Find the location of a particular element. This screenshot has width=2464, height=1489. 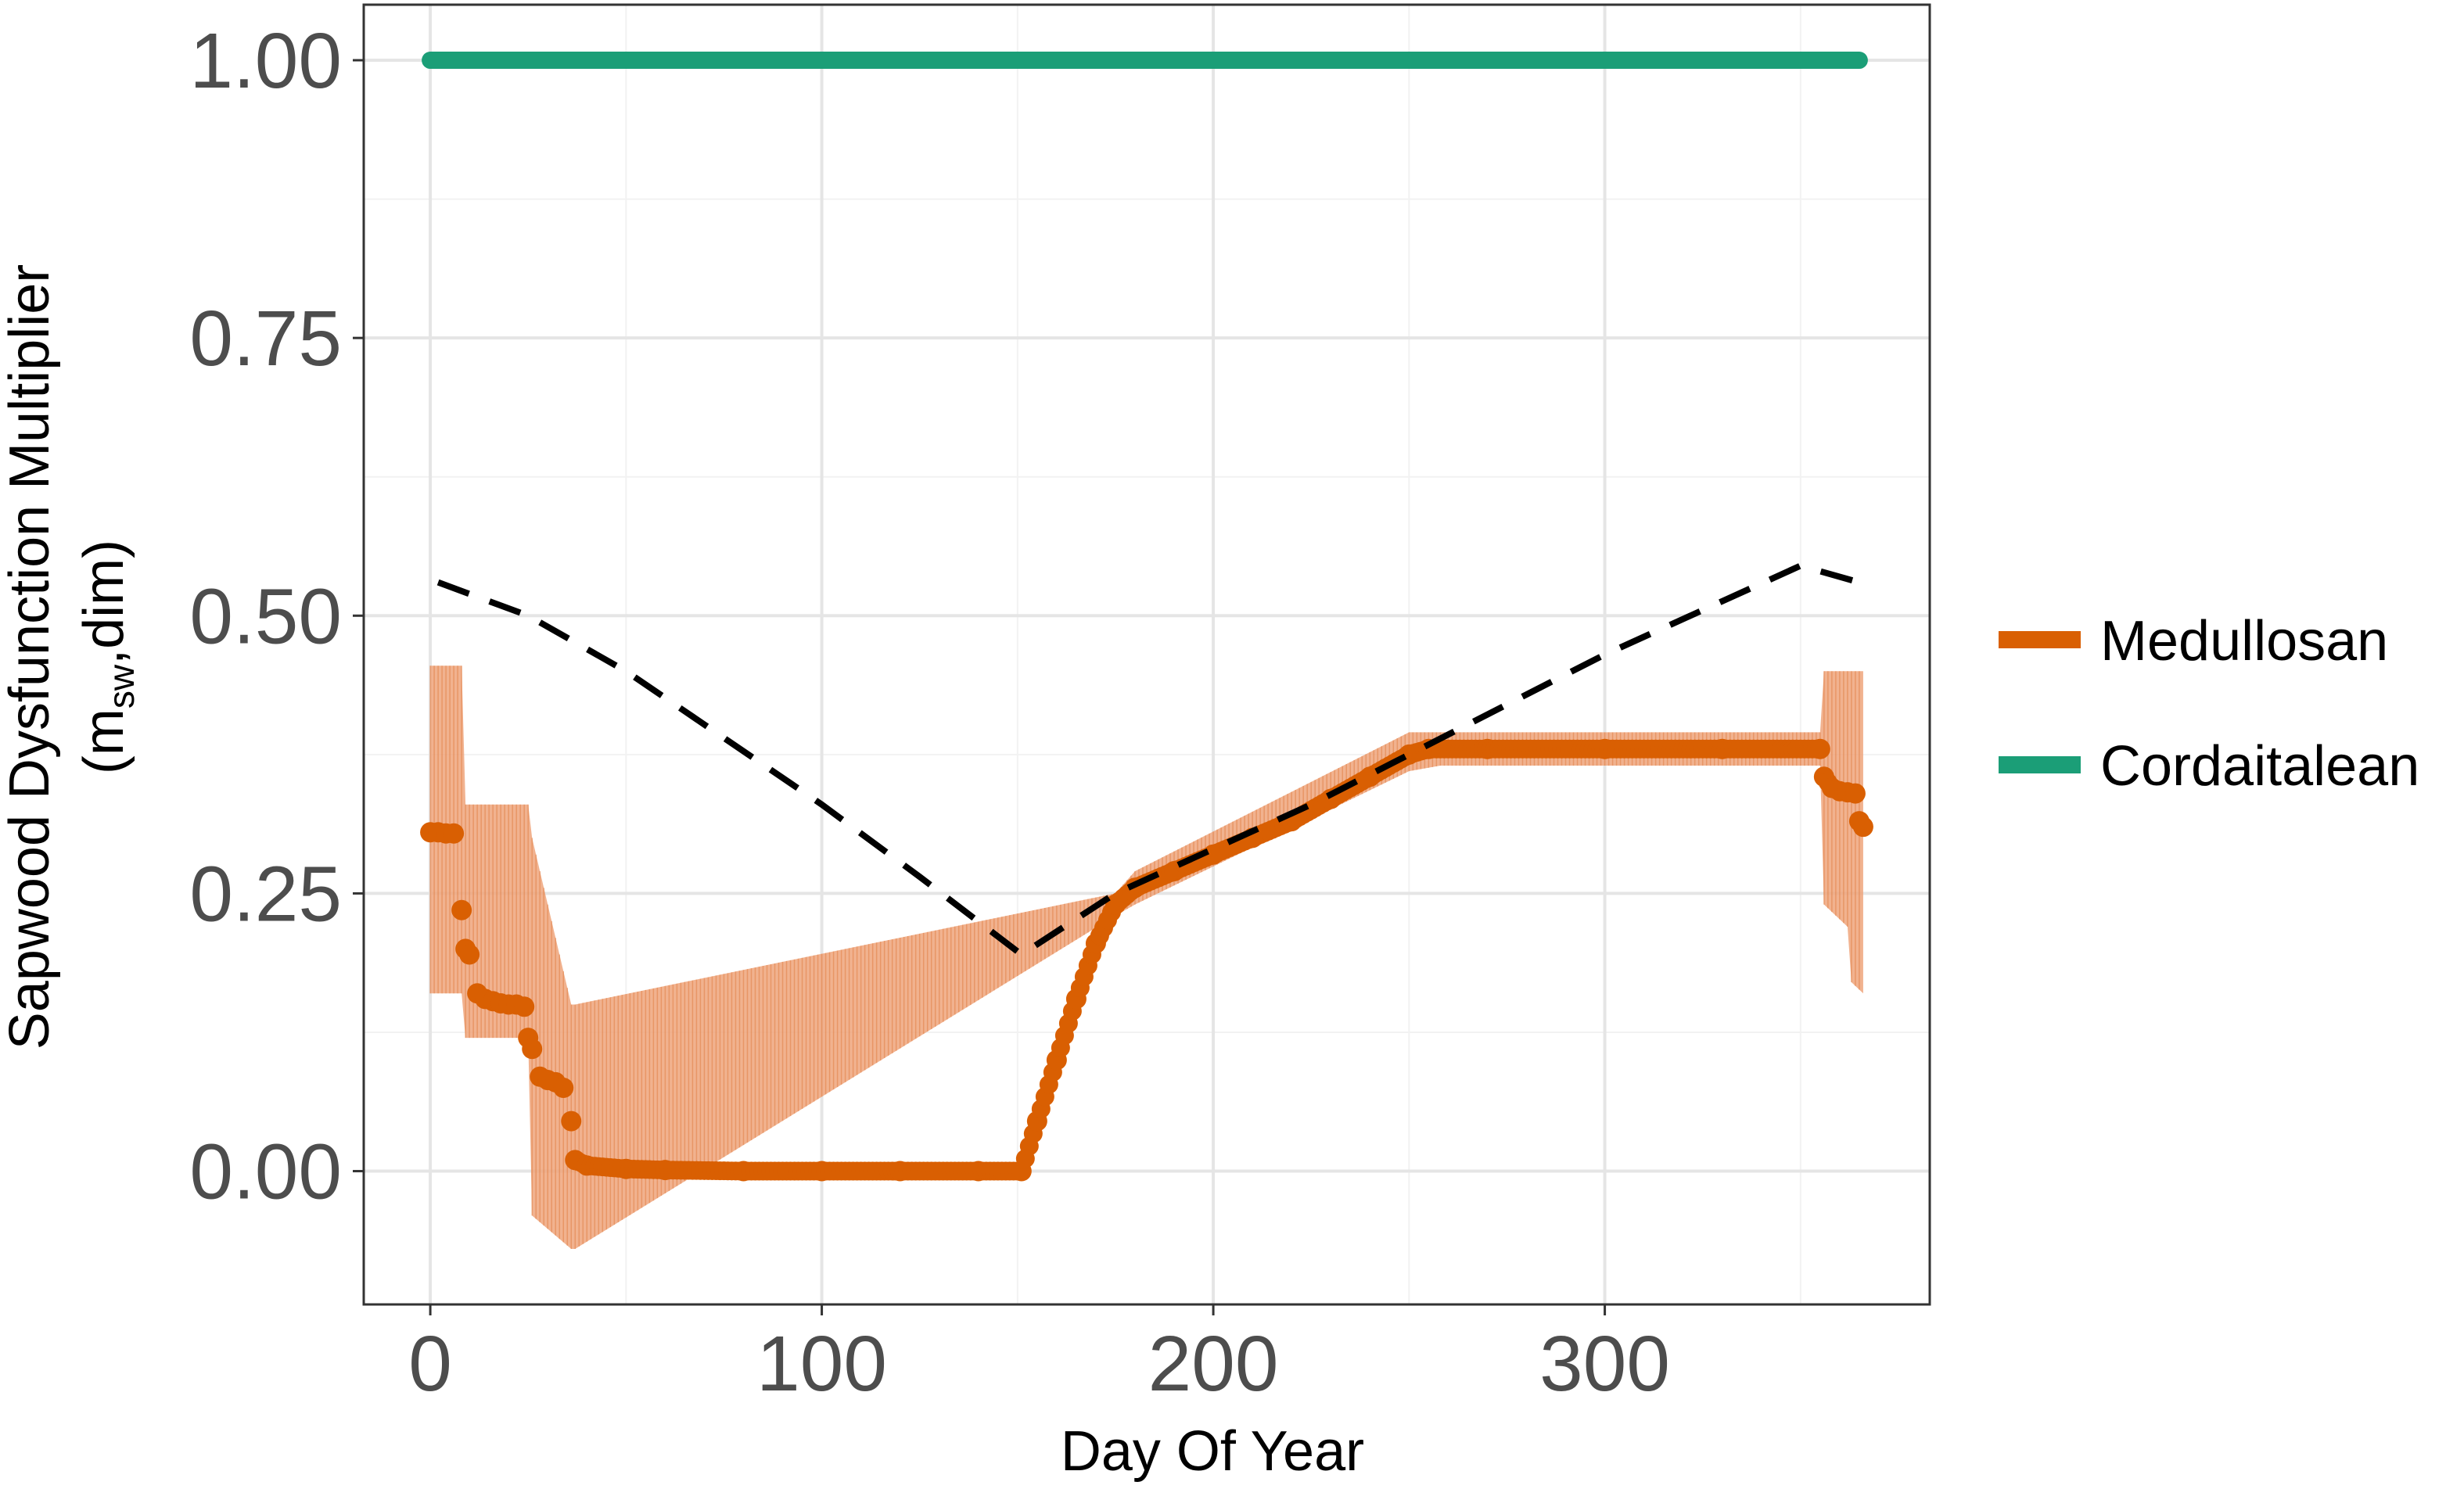

x-axis-title: Day Of Year is located at coordinates (1212, 1451).